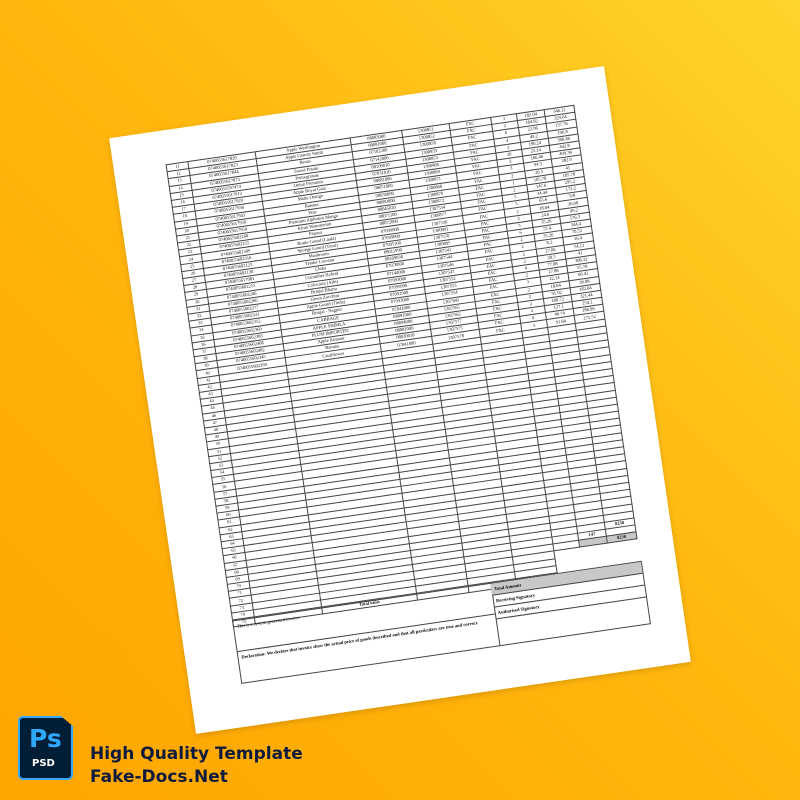 The height and width of the screenshot is (800, 800). What do you see at coordinates (196, 766) in the screenshot?
I see `tagline: High Quality Template Fake-Docs.Net` at bounding box center [196, 766].